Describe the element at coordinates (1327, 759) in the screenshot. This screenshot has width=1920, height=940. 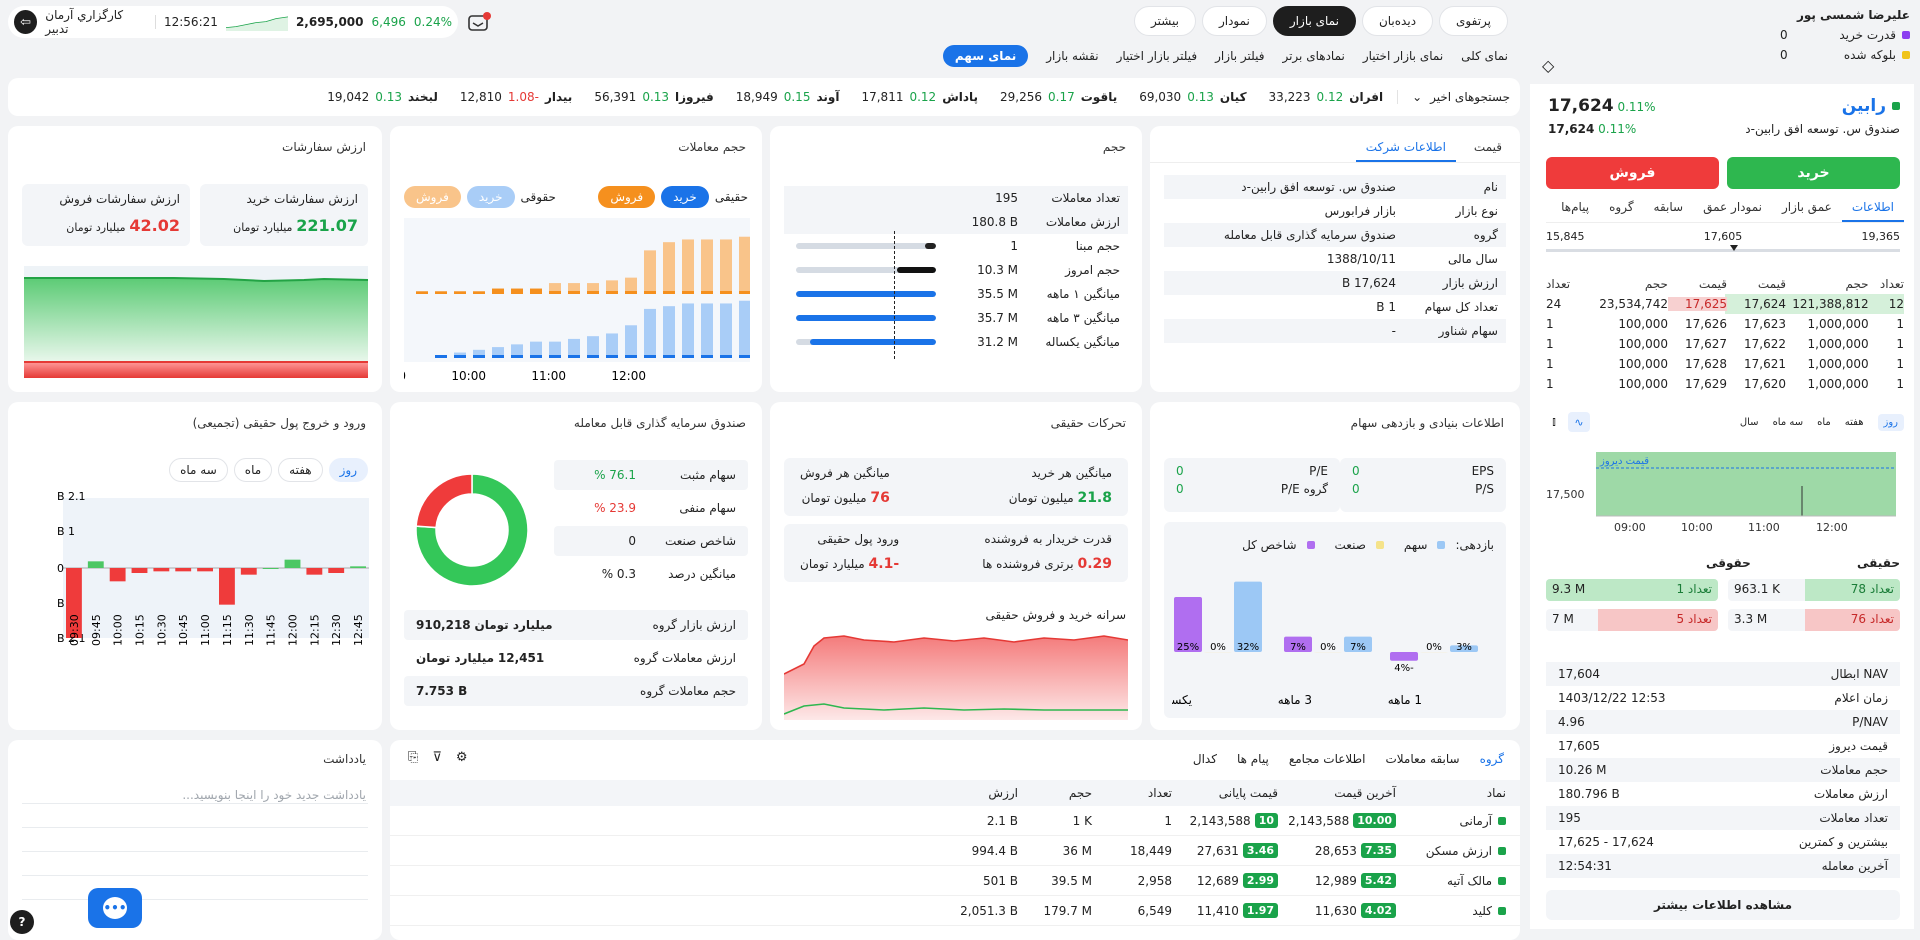
I see `tab-meetings: اطلاعات مجامع` at that location.